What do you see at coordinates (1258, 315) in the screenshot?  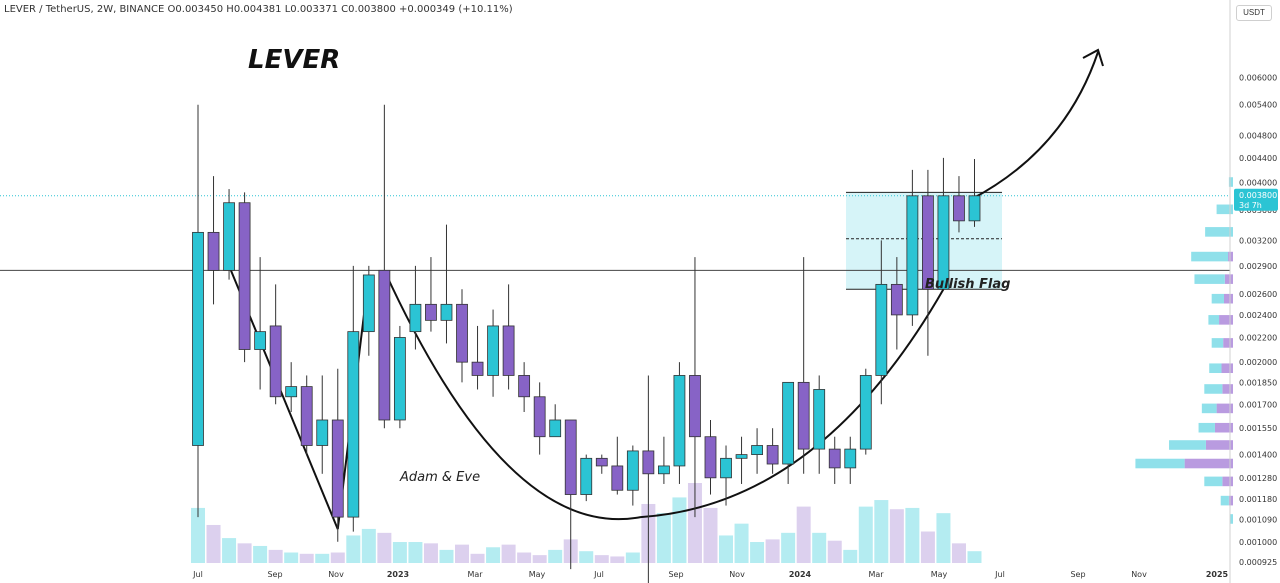 I see `y-tick-label: 0.002400` at bounding box center [1258, 315].